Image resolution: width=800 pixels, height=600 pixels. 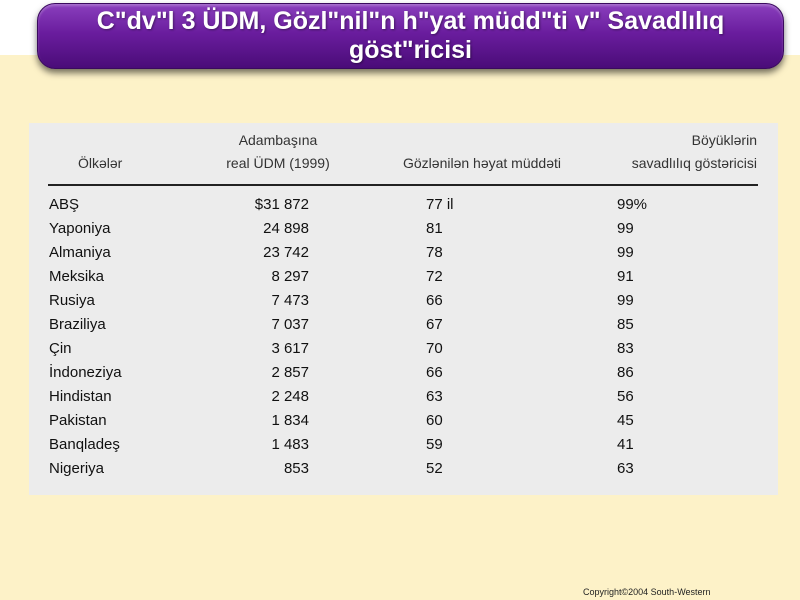 I want to click on gdp-cell: $31 872, so click(x=281, y=204).